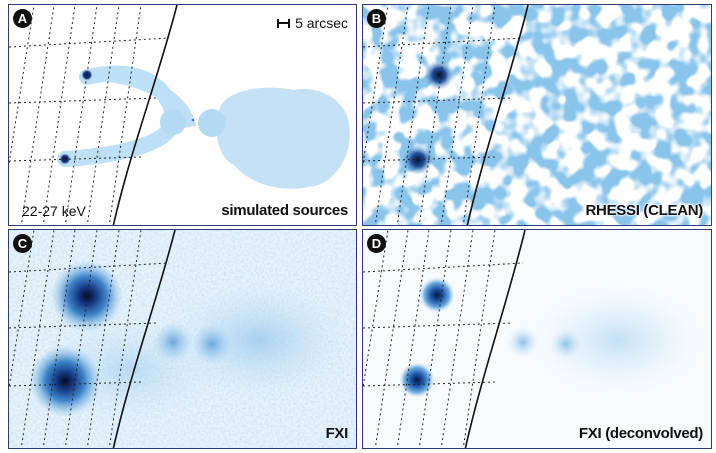 This screenshot has height=453, width=716. What do you see at coordinates (22, 243) in the screenshot?
I see `panel-c-label: C` at bounding box center [22, 243].